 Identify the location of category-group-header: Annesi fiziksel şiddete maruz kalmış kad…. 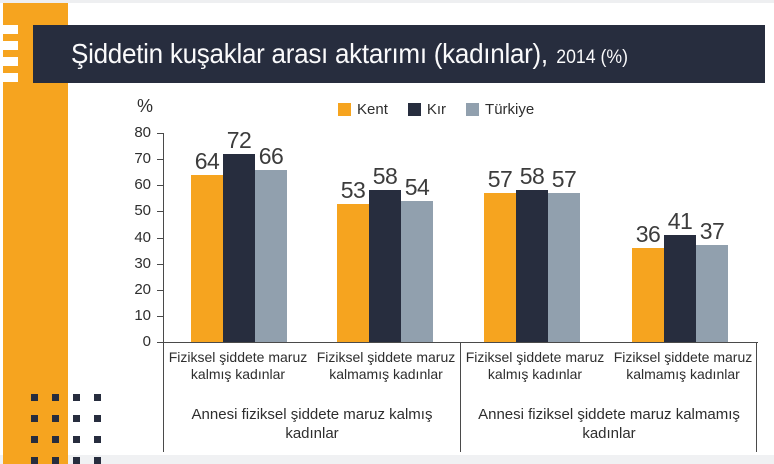
(312, 424).